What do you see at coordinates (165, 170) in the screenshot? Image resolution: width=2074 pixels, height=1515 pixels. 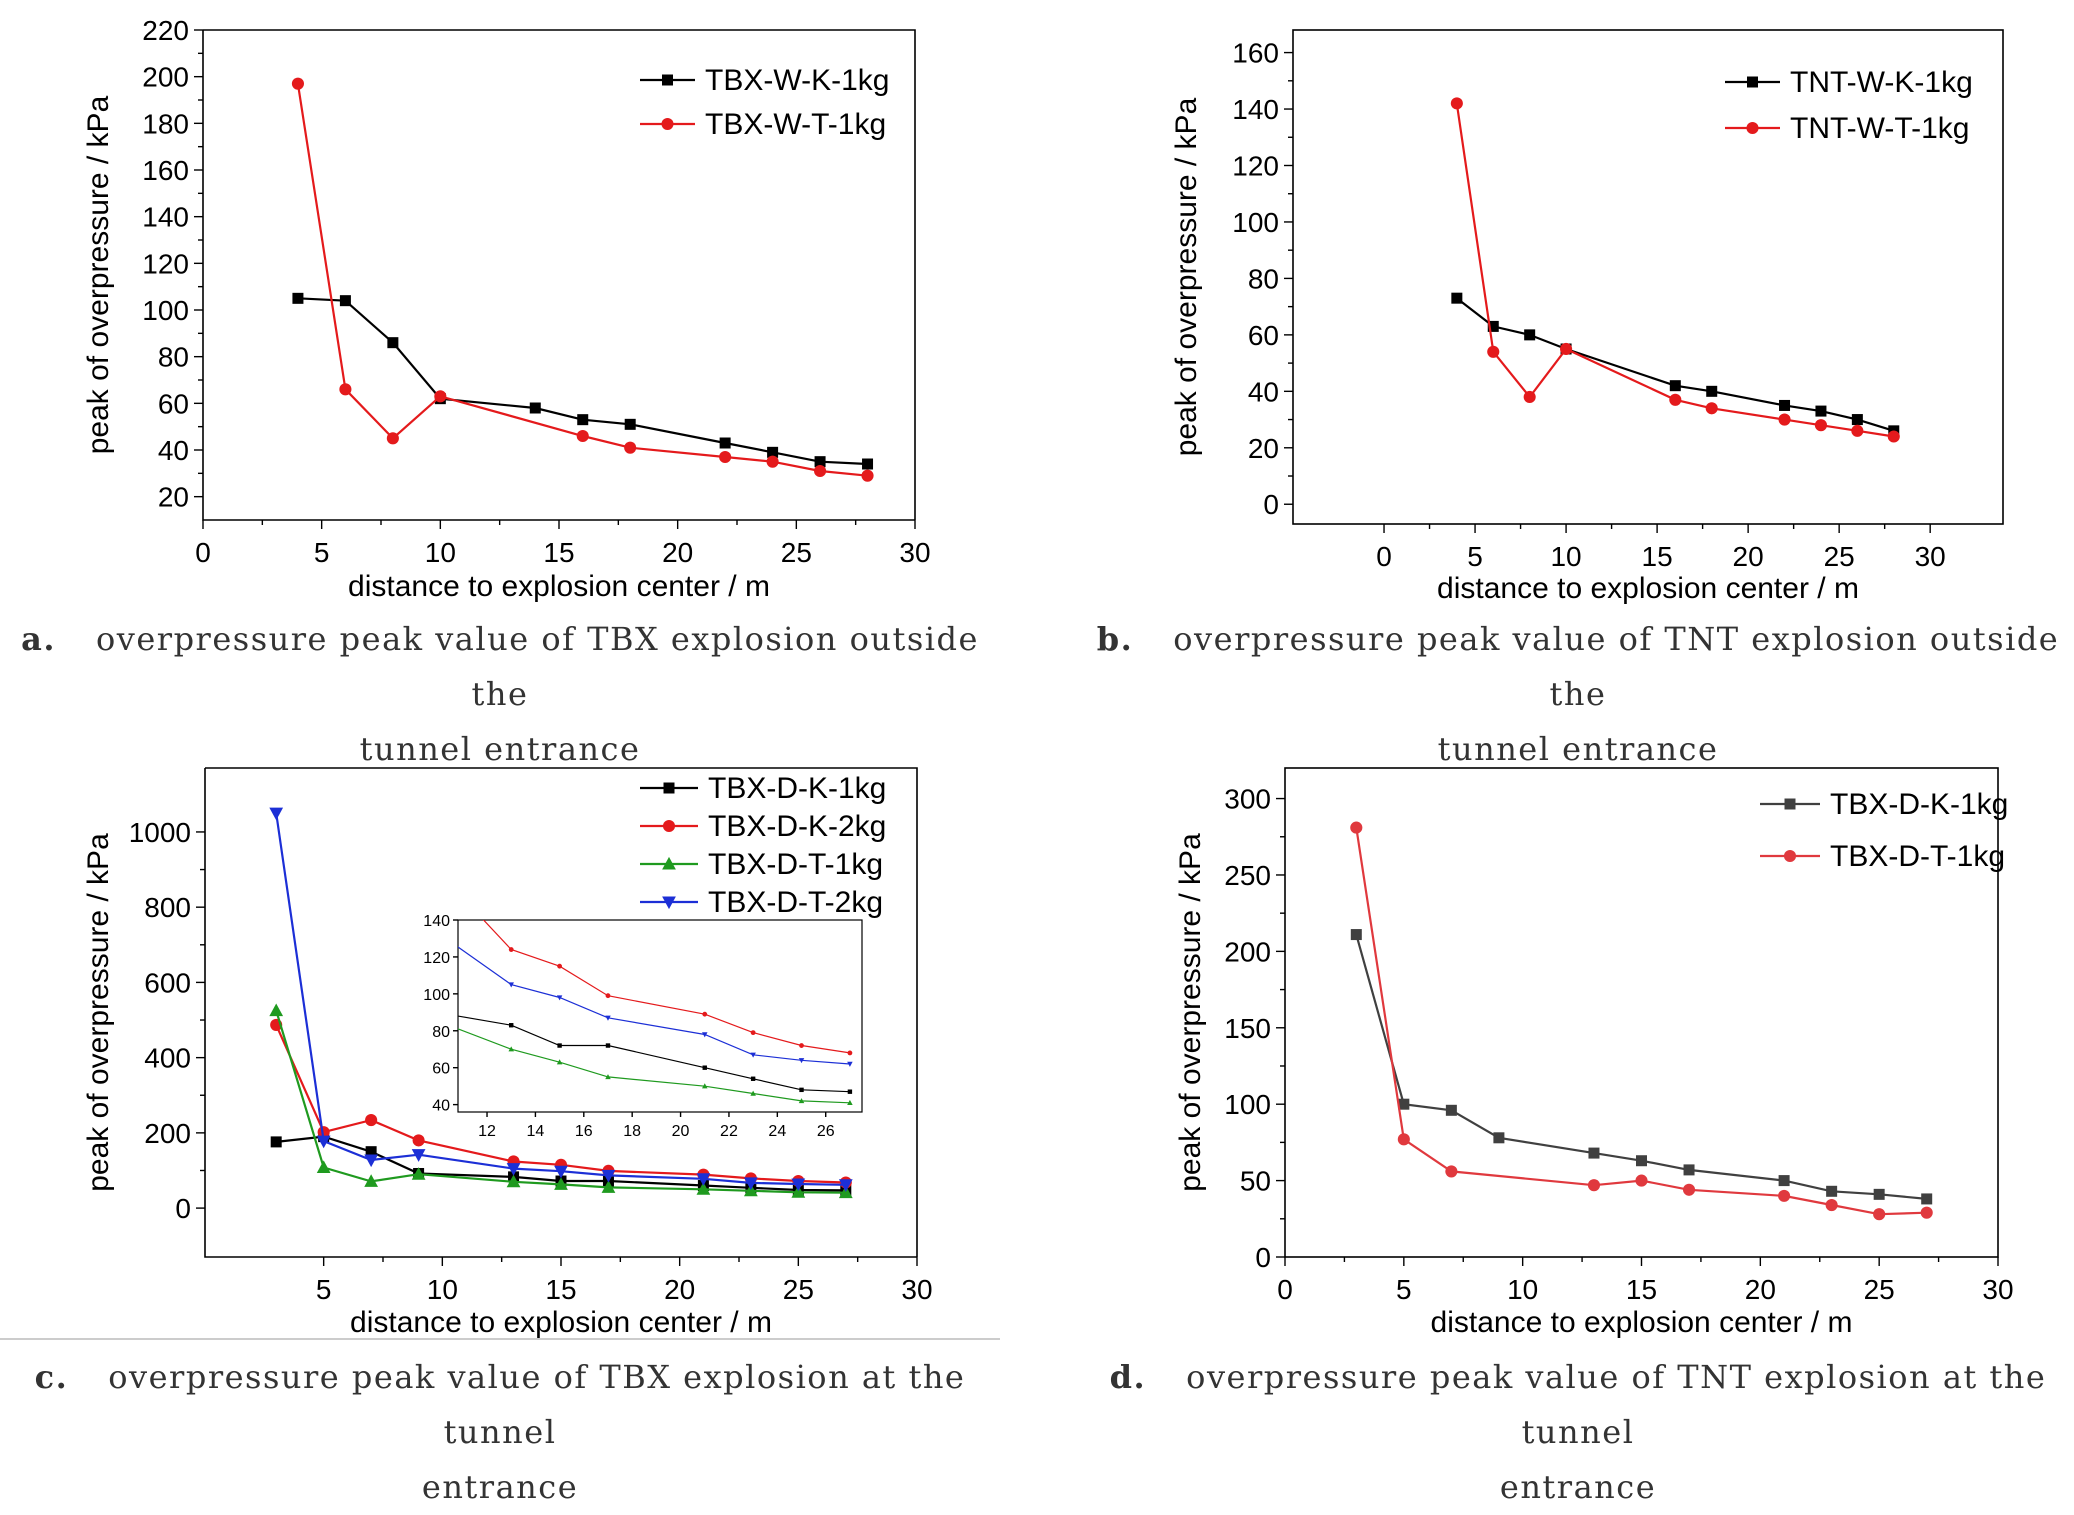 I see `chart-a-ytick-label: 160` at bounding box center [165, 170].